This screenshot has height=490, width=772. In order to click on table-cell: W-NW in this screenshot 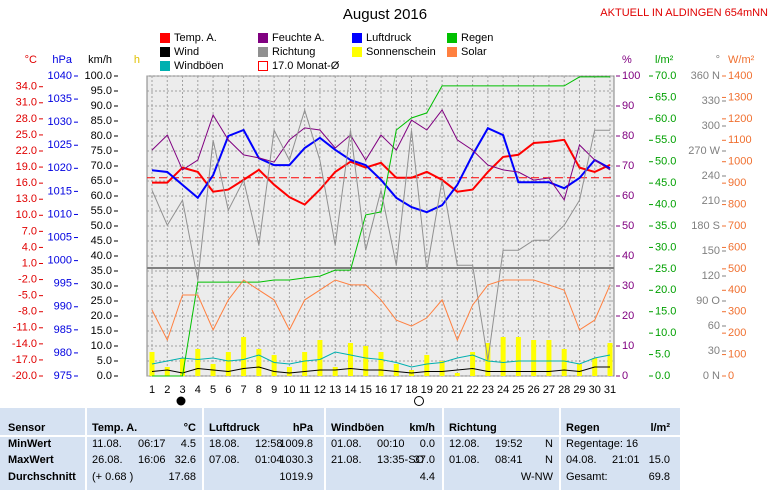, I will do `click(537, 477)`.